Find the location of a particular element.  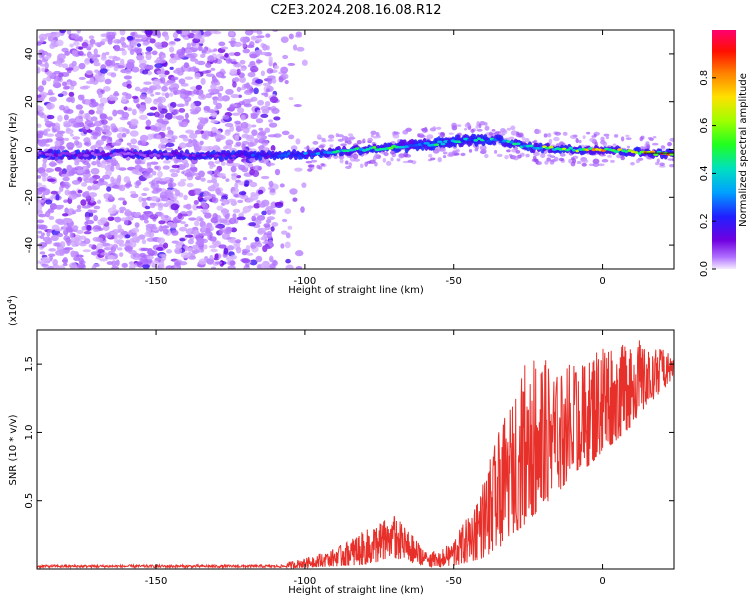

spectrogram-y-tick-label: -40 is located at coordinates (29, 245).